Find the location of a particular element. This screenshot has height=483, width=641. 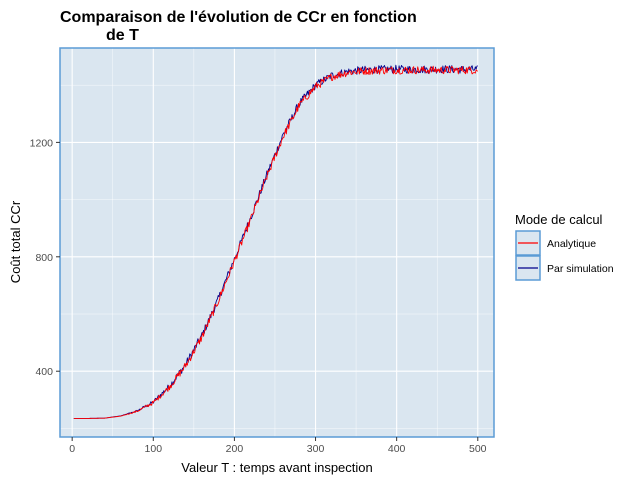

x-tick-label: 0 is located at coordinates (72, 449).